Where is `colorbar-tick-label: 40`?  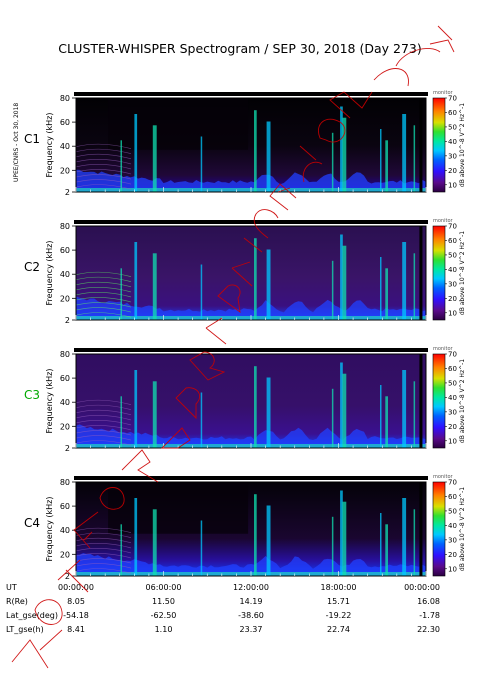 colorbar-tick-label: 40 is located at coordinates (452, 398).